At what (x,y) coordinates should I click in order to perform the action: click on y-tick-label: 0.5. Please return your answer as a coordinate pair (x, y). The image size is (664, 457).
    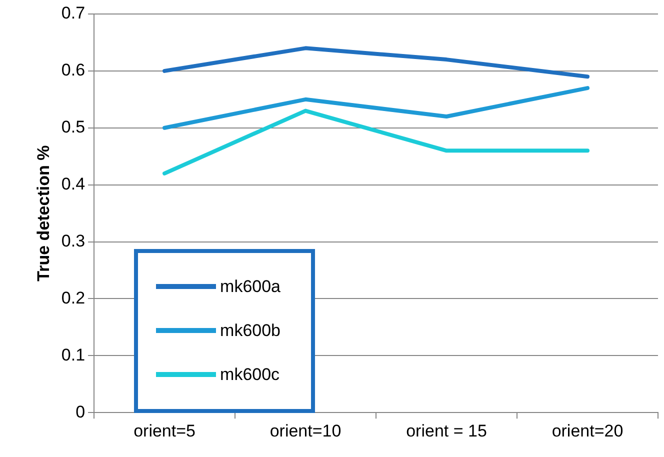
    Looking at the image, I should click on (73, 127).